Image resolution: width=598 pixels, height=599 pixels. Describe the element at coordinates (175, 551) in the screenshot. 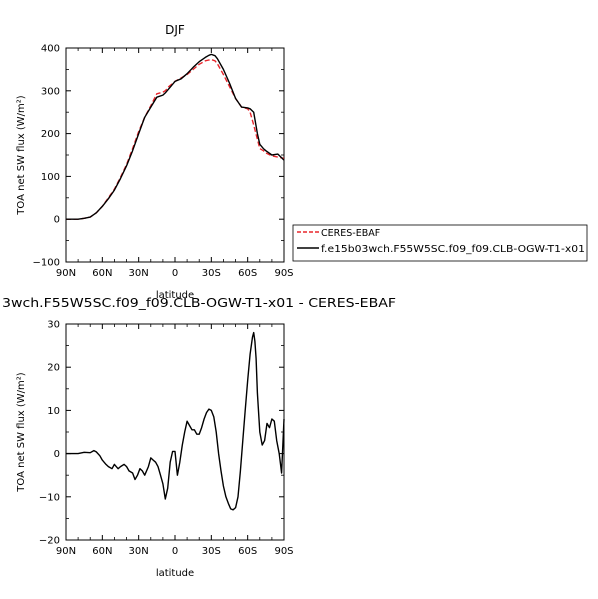

I see `bottom-x-tick-label: 0` at that location.